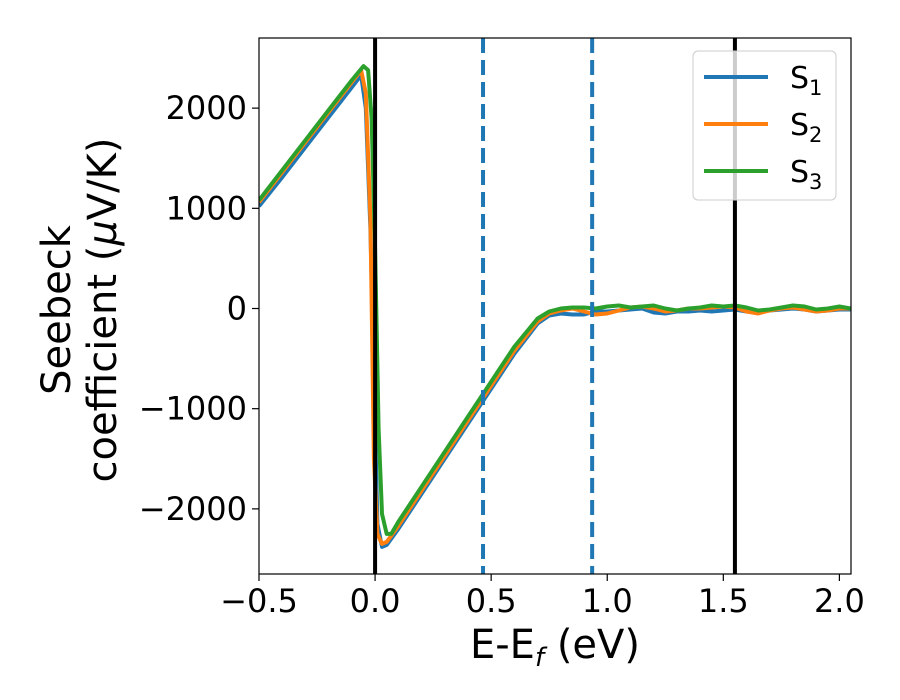 The height and width of the screenshot is (700, 900). What do you see at coordinates (259, 601) in the screenshot?
I see `x-tick-label: −0.5` at bounding box center [259, 601].